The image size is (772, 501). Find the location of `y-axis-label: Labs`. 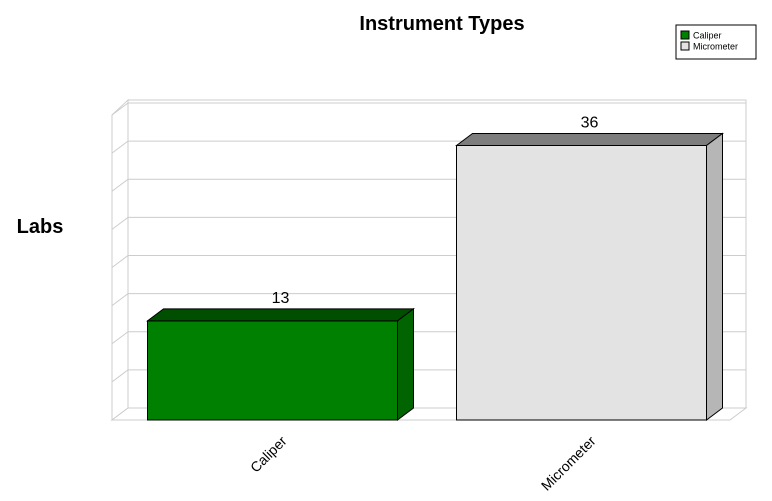

y-axis-label: Labs is located at coordinates (40, 227).